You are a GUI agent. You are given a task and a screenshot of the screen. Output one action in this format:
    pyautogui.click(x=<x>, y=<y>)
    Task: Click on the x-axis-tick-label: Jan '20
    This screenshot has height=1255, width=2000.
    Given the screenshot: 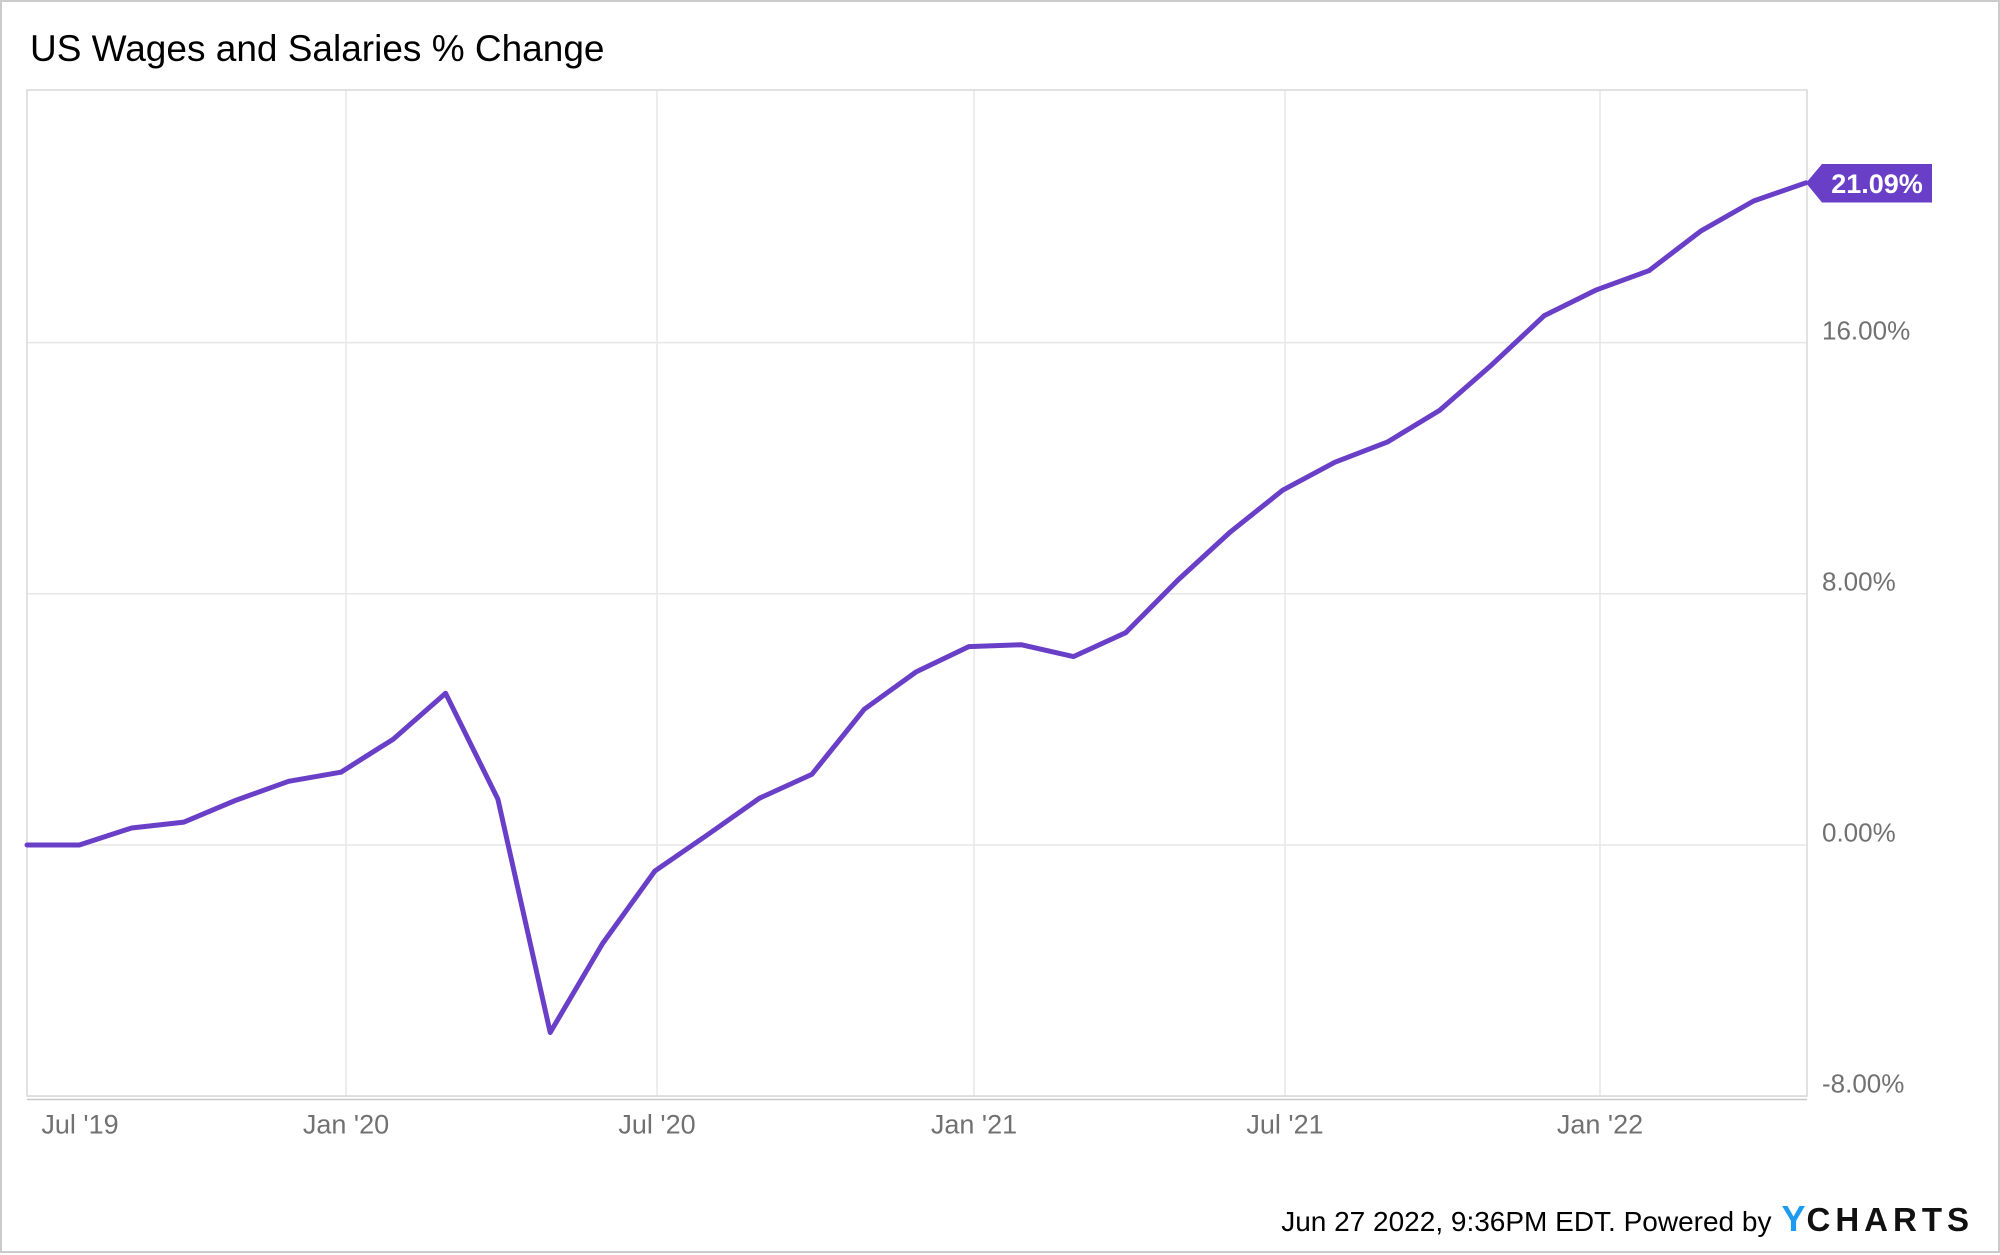 What is the action you would take?
    pyautogui.click(x=346, y=1124)
    